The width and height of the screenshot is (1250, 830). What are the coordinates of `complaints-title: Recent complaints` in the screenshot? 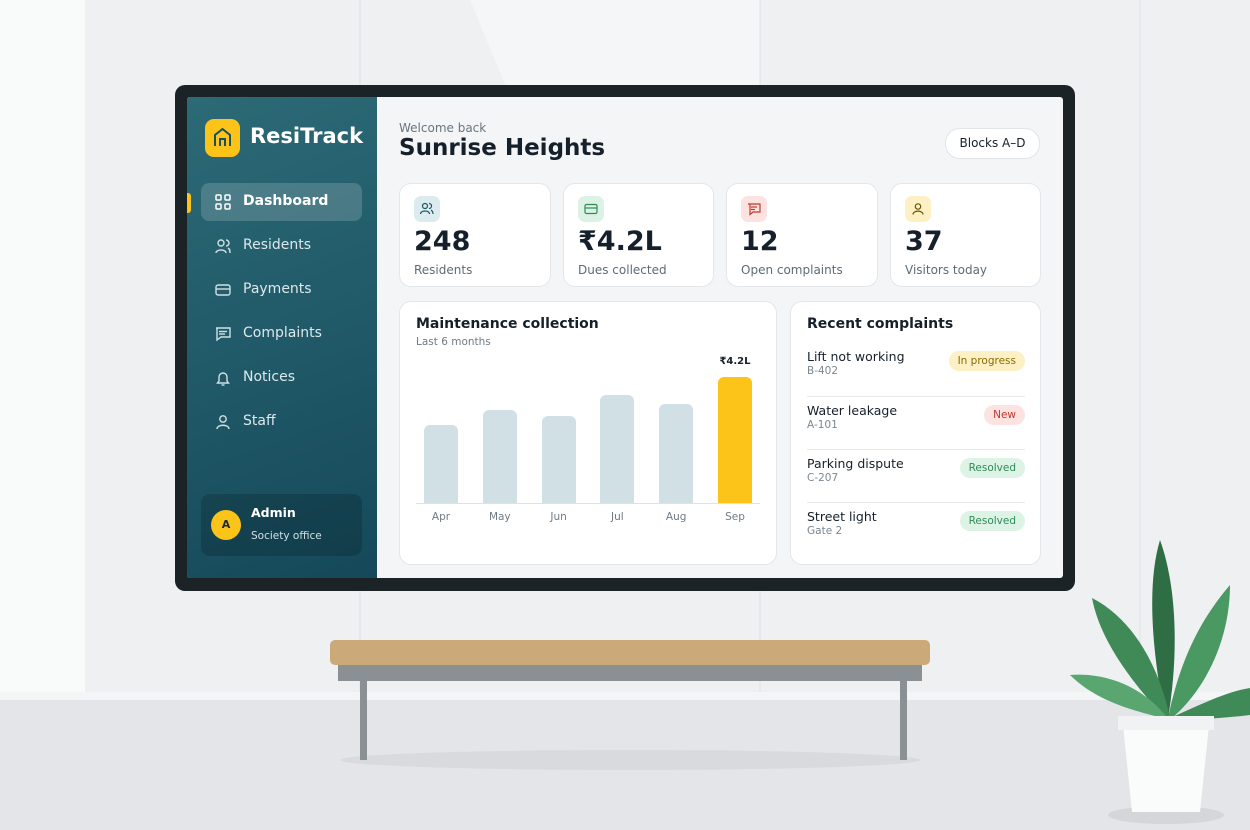 It's located at (880, 324).